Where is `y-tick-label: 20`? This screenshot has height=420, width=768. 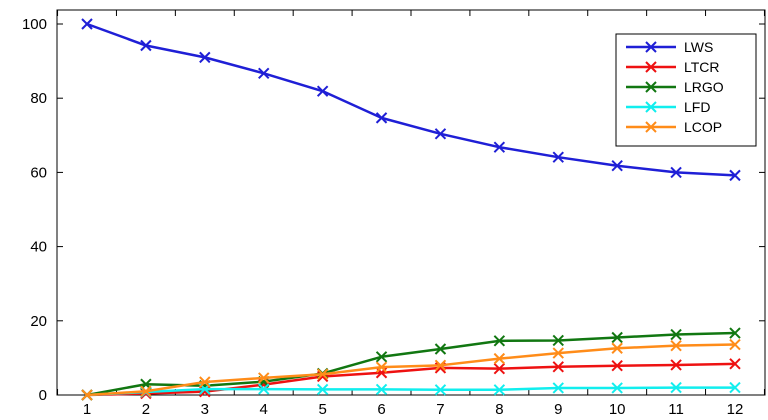 y-tick-label: 20 is located at coordinates (38, 321).